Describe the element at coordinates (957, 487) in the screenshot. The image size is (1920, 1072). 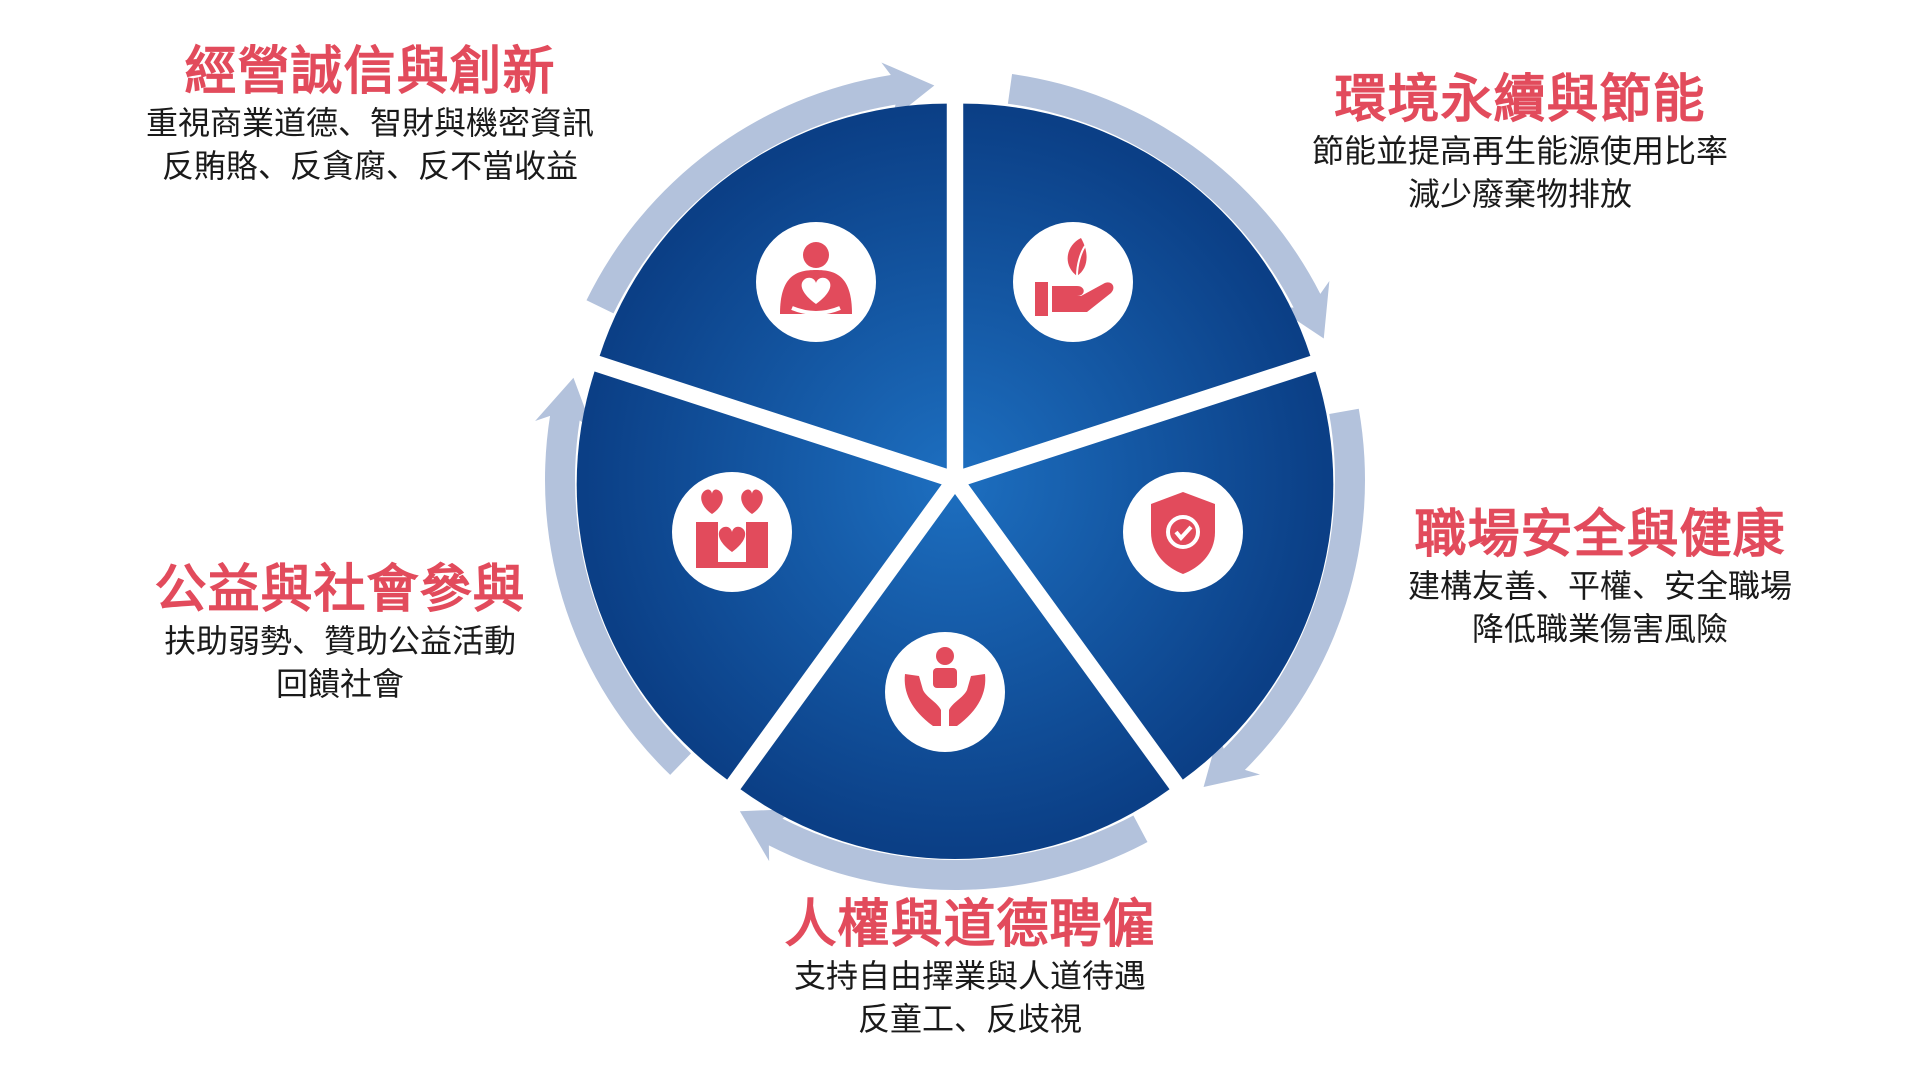
I see `segment-icons` at that location.